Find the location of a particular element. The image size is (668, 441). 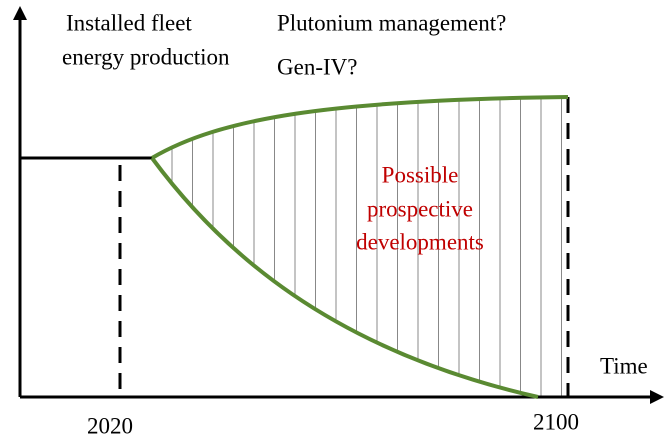

y-axis-label: energy production is located at coordinates (146, 56).